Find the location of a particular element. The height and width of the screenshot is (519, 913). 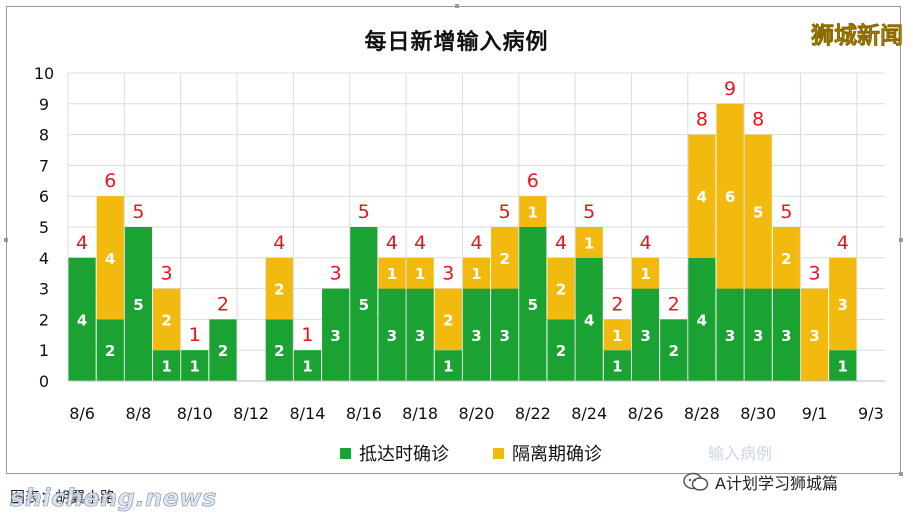

bar-total-label: 6 is located at coordinates (533, 181).